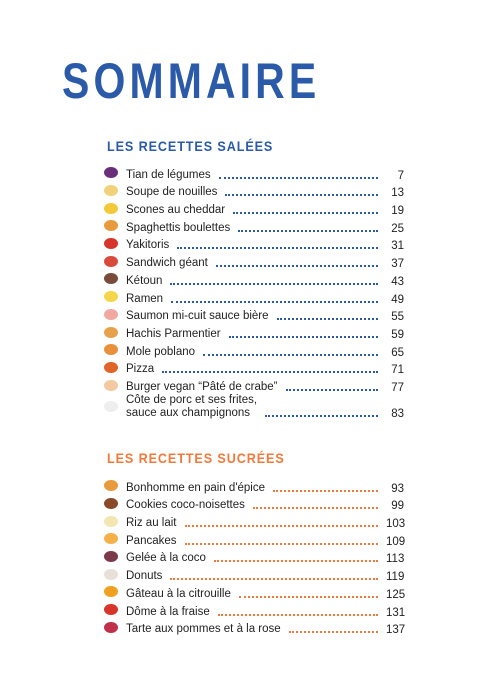 The image size is (480, 675). What do you see at coordinates (254, 610) in the screenshot?
I see `recipe-row: Dôme à la fraise 131` at bounding box center [254, 610].